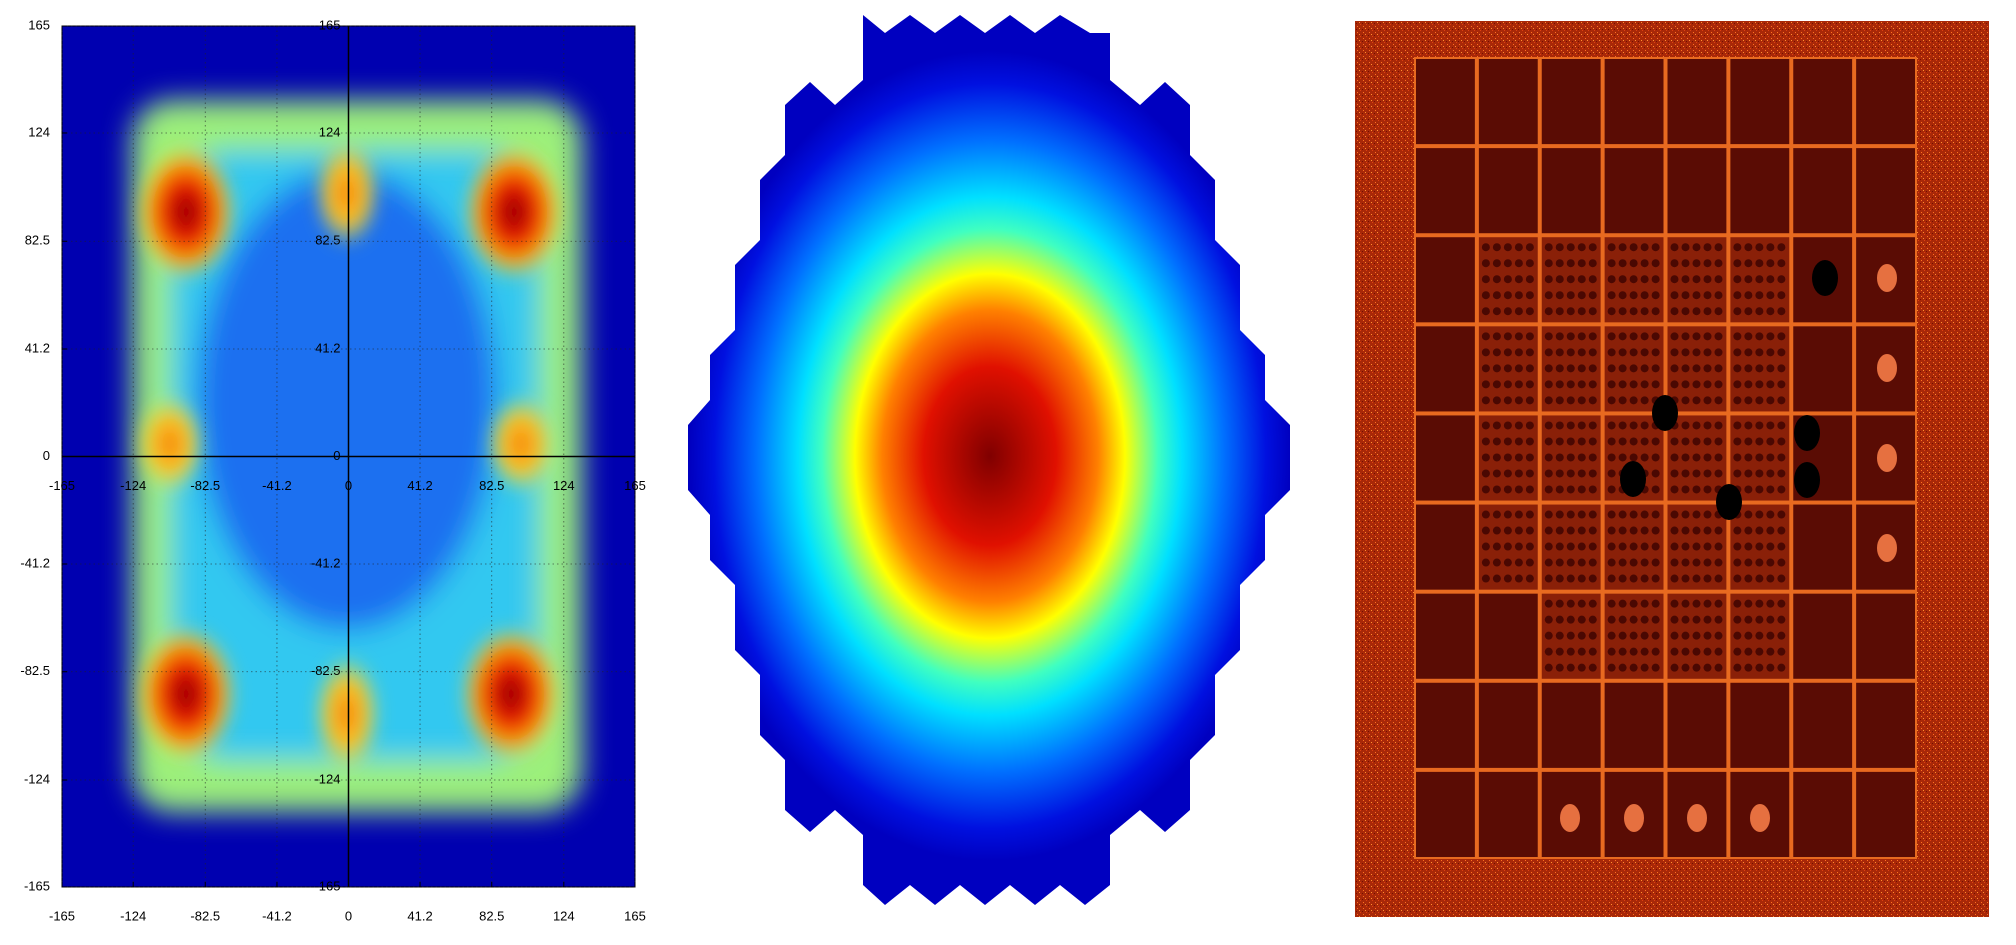 The image size is (2016, 945). What do you see at coordinates (635, 915) in the screenshot?
I see `x-tick-label: 165` at bounding box center [635, 915].